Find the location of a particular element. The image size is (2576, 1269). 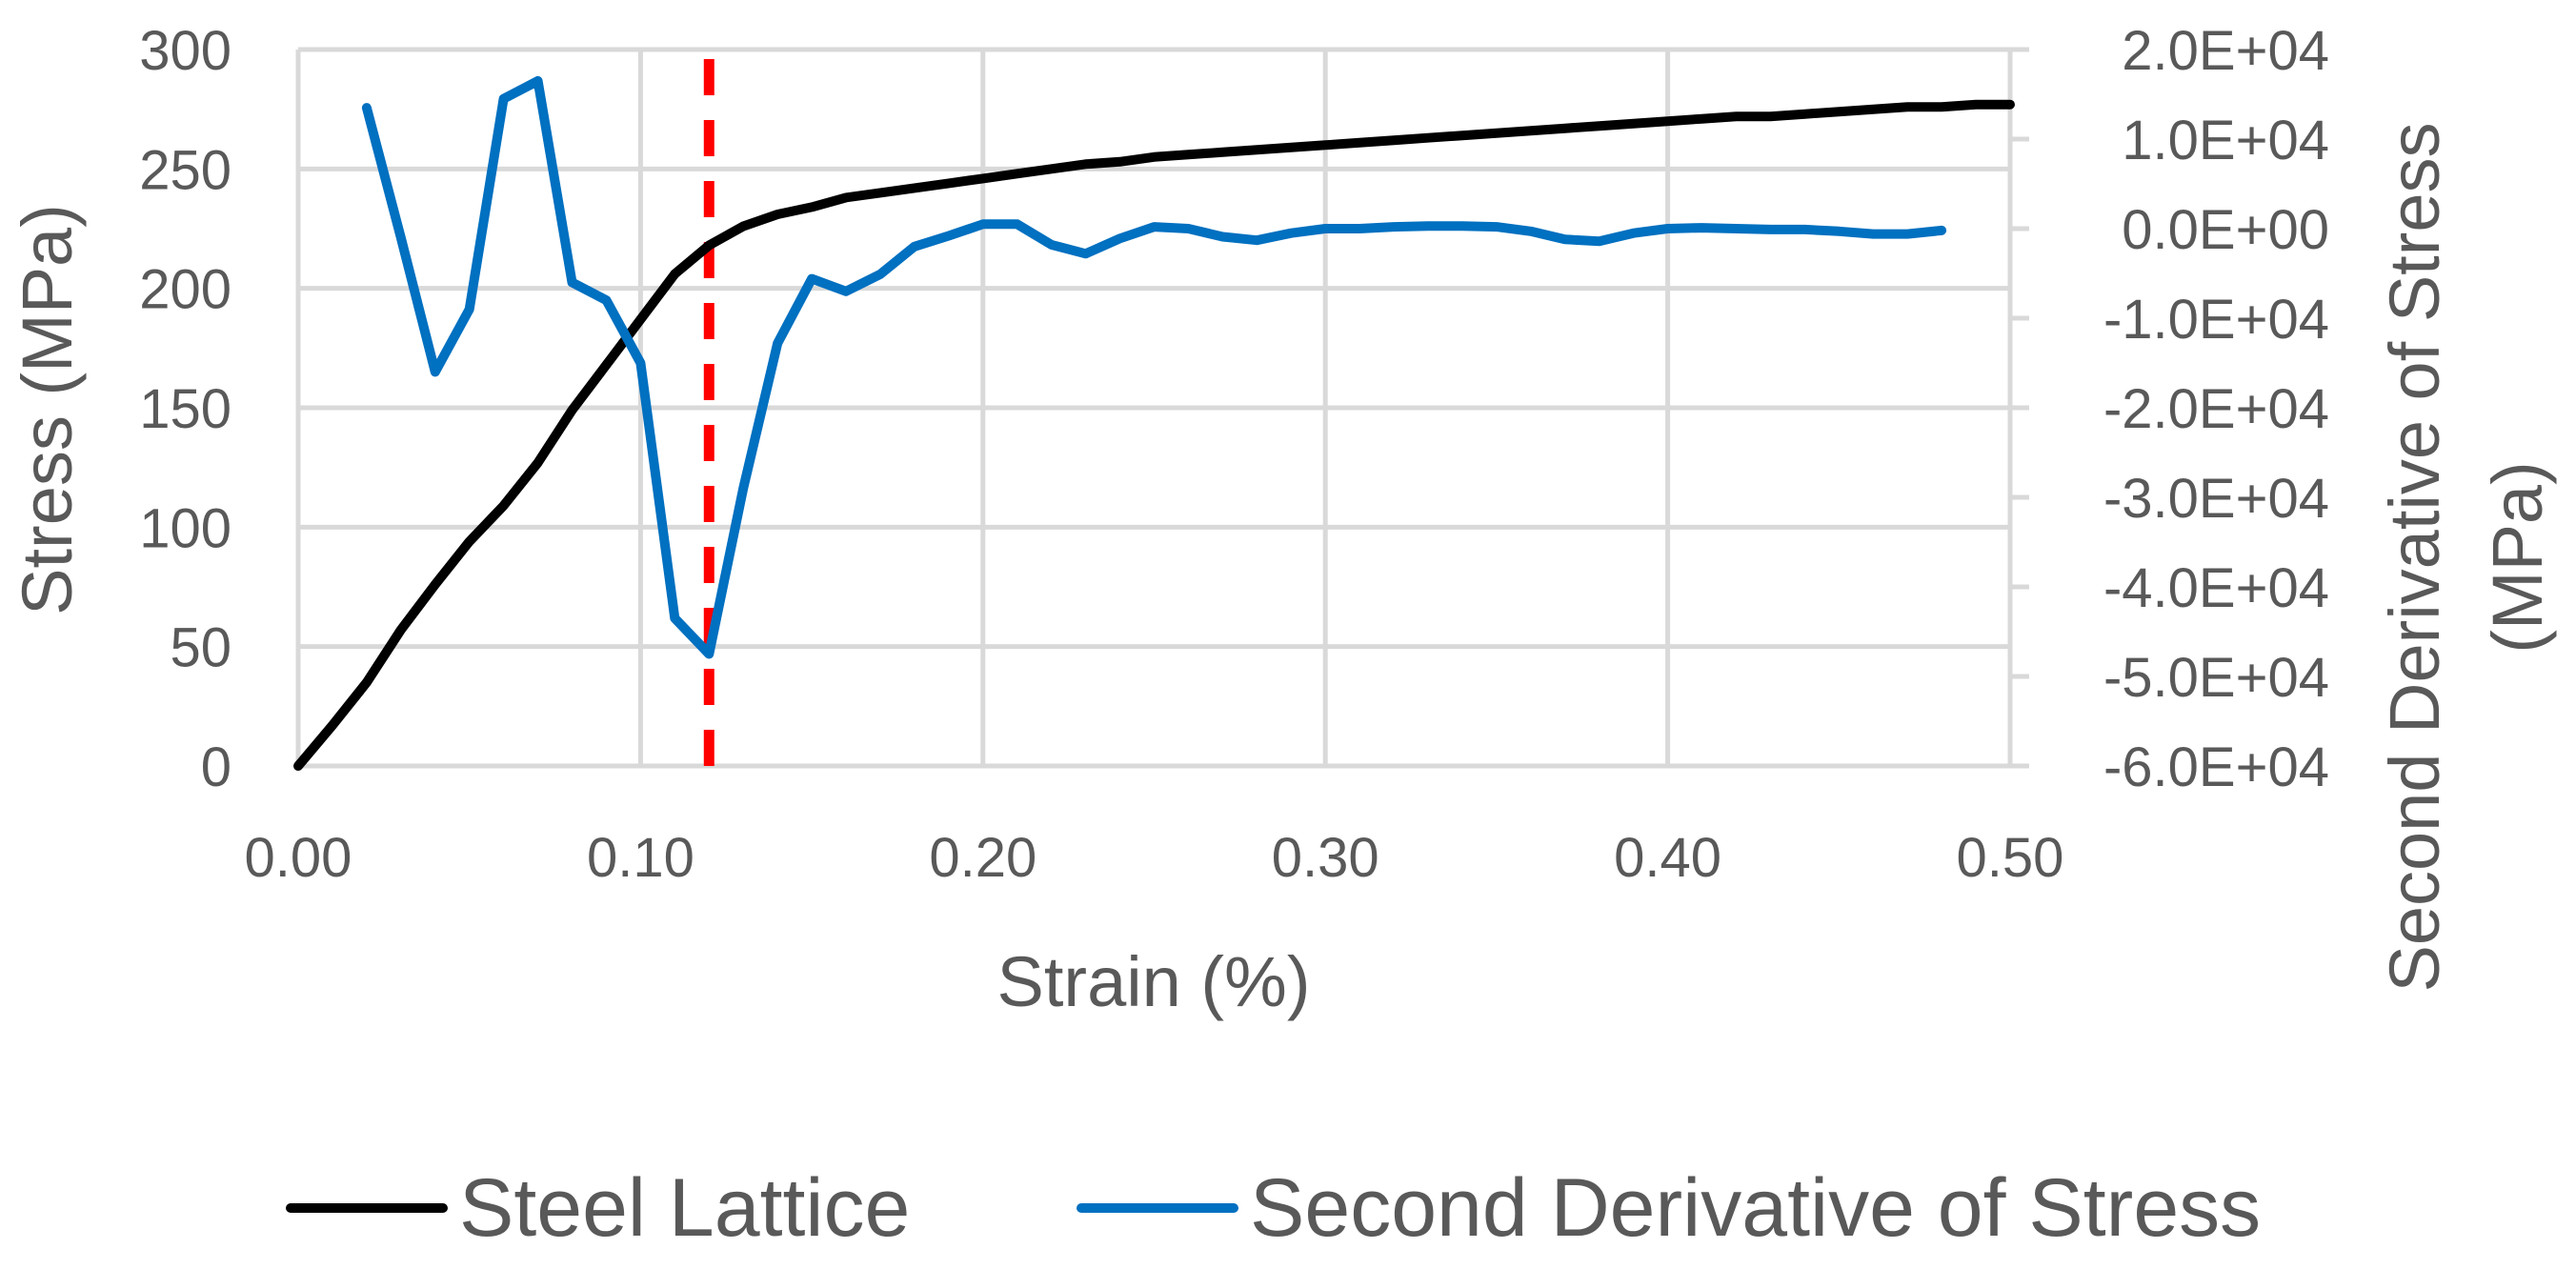

y-tick-label: 250 is located at coordinates (185, 170).